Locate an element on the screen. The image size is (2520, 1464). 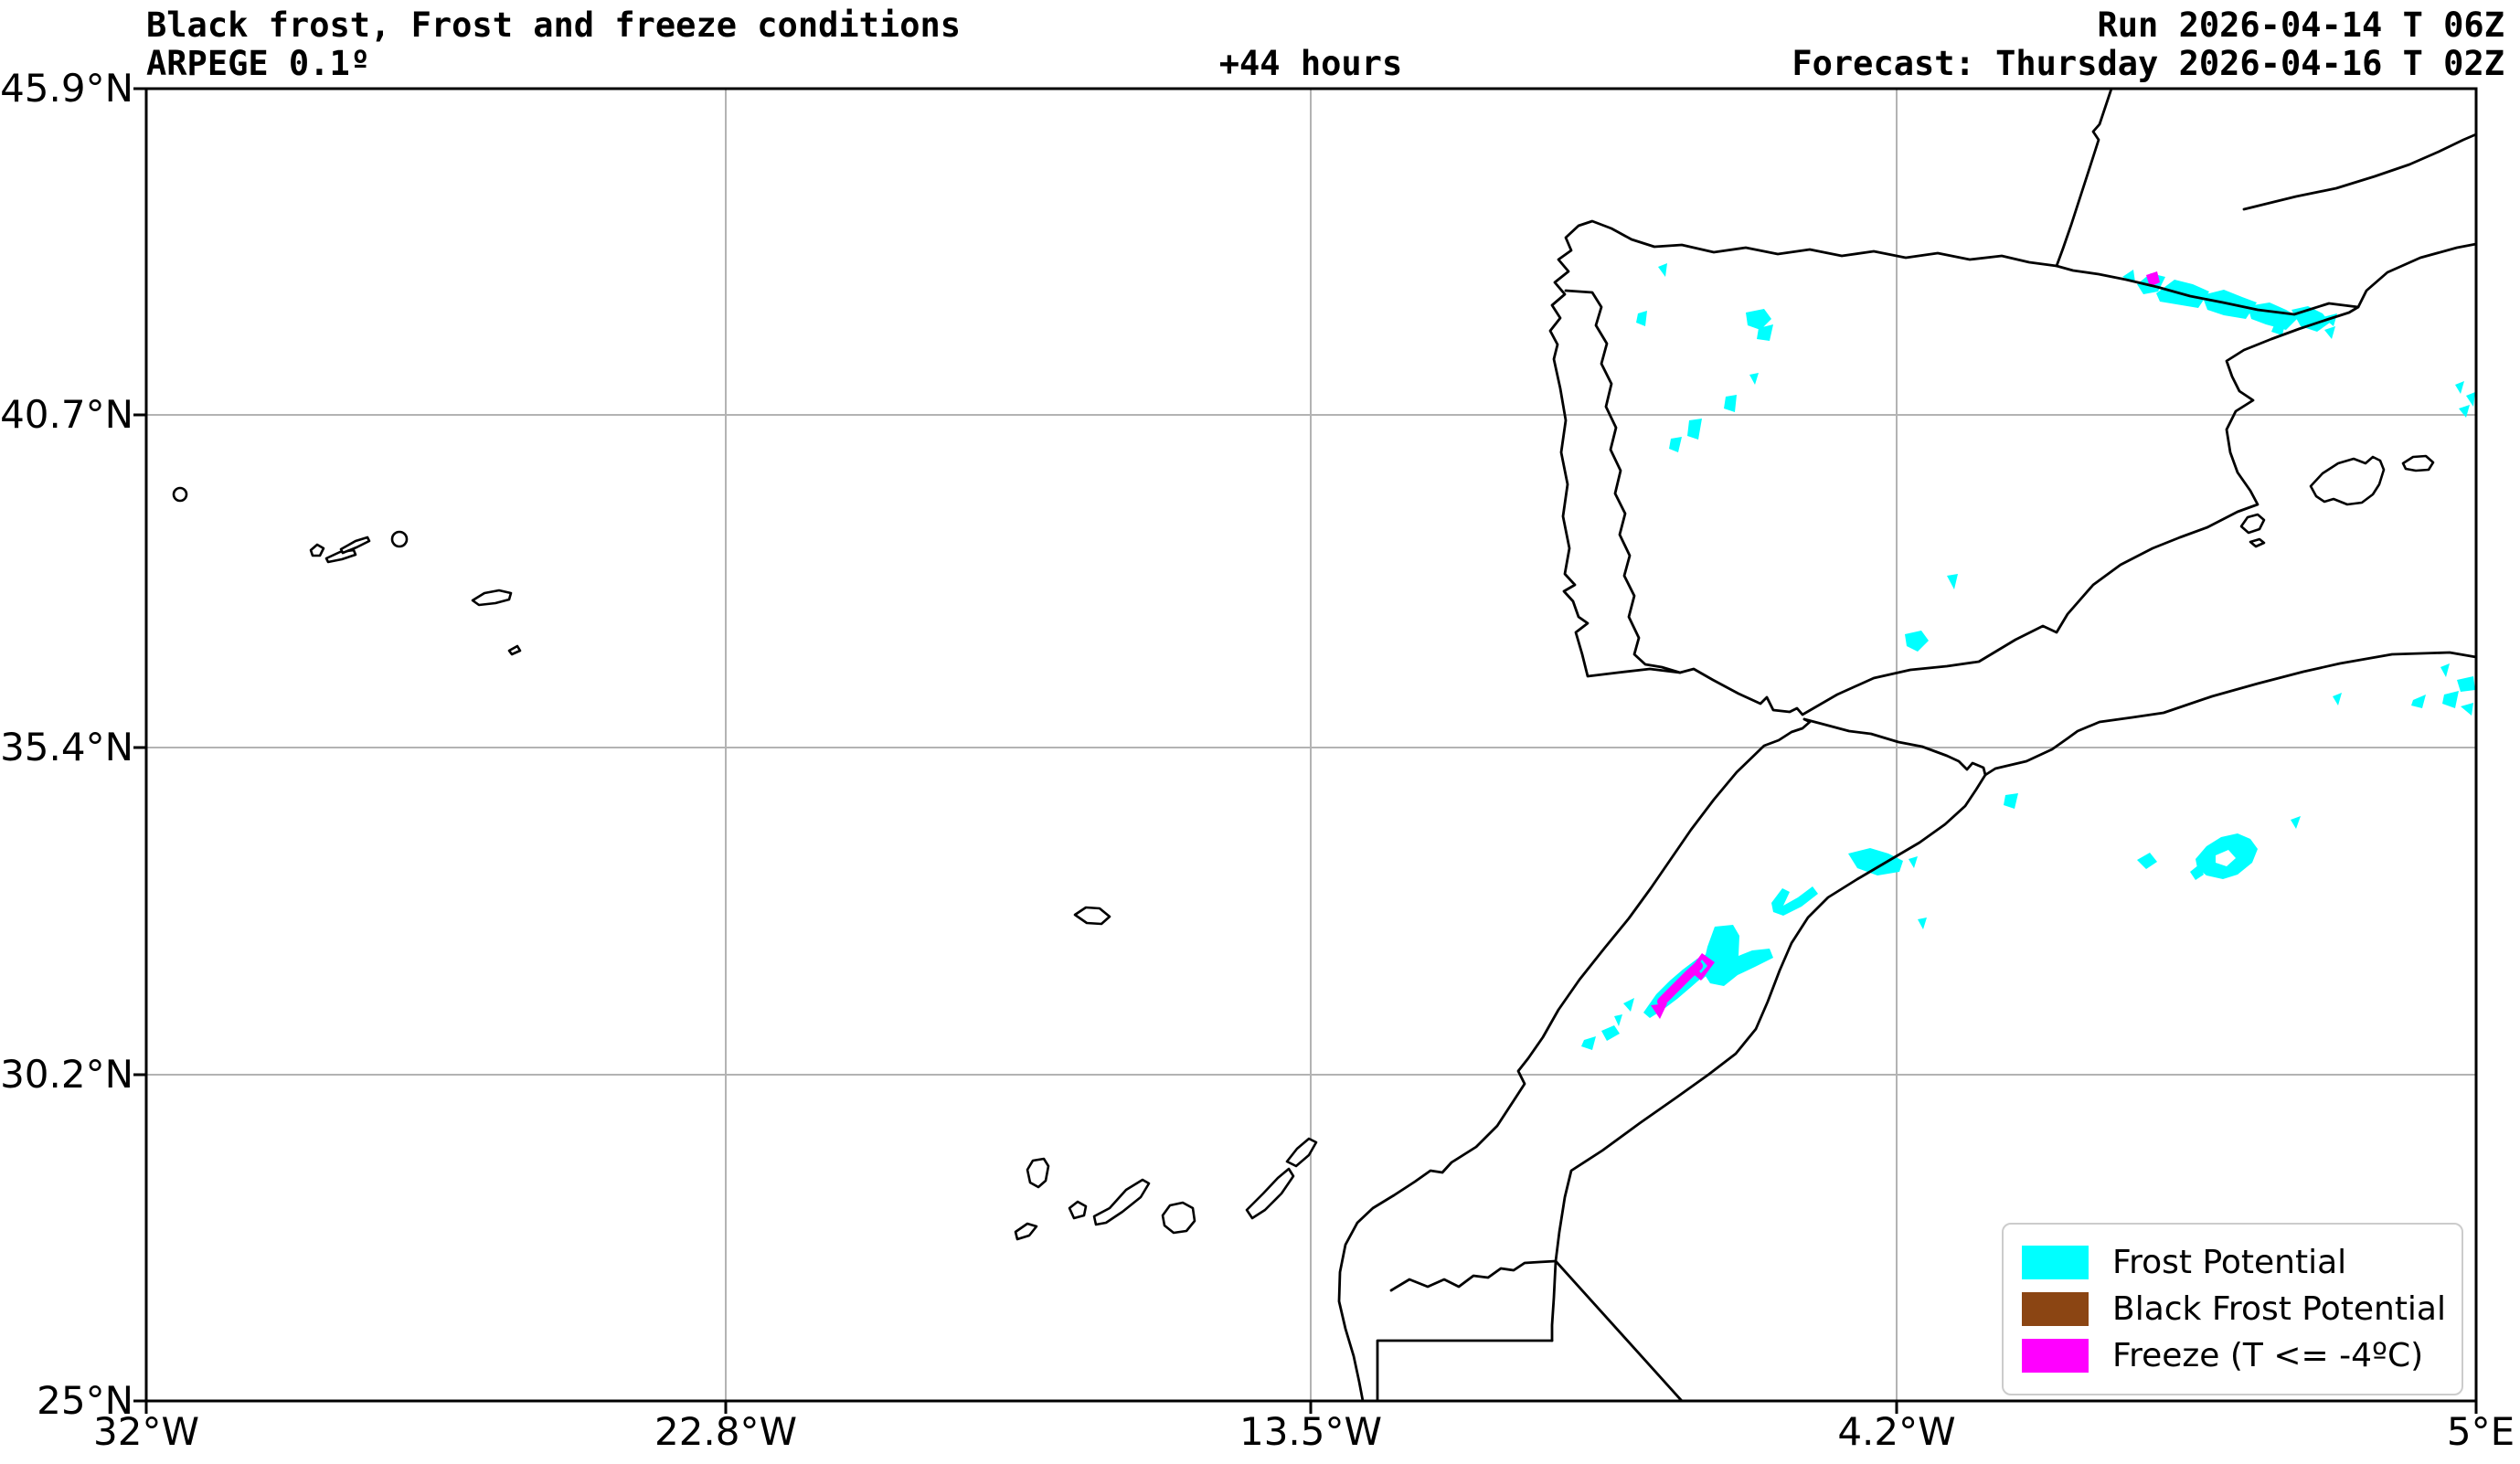
frost-patch-atlas is located at coordinates (1754, 949).